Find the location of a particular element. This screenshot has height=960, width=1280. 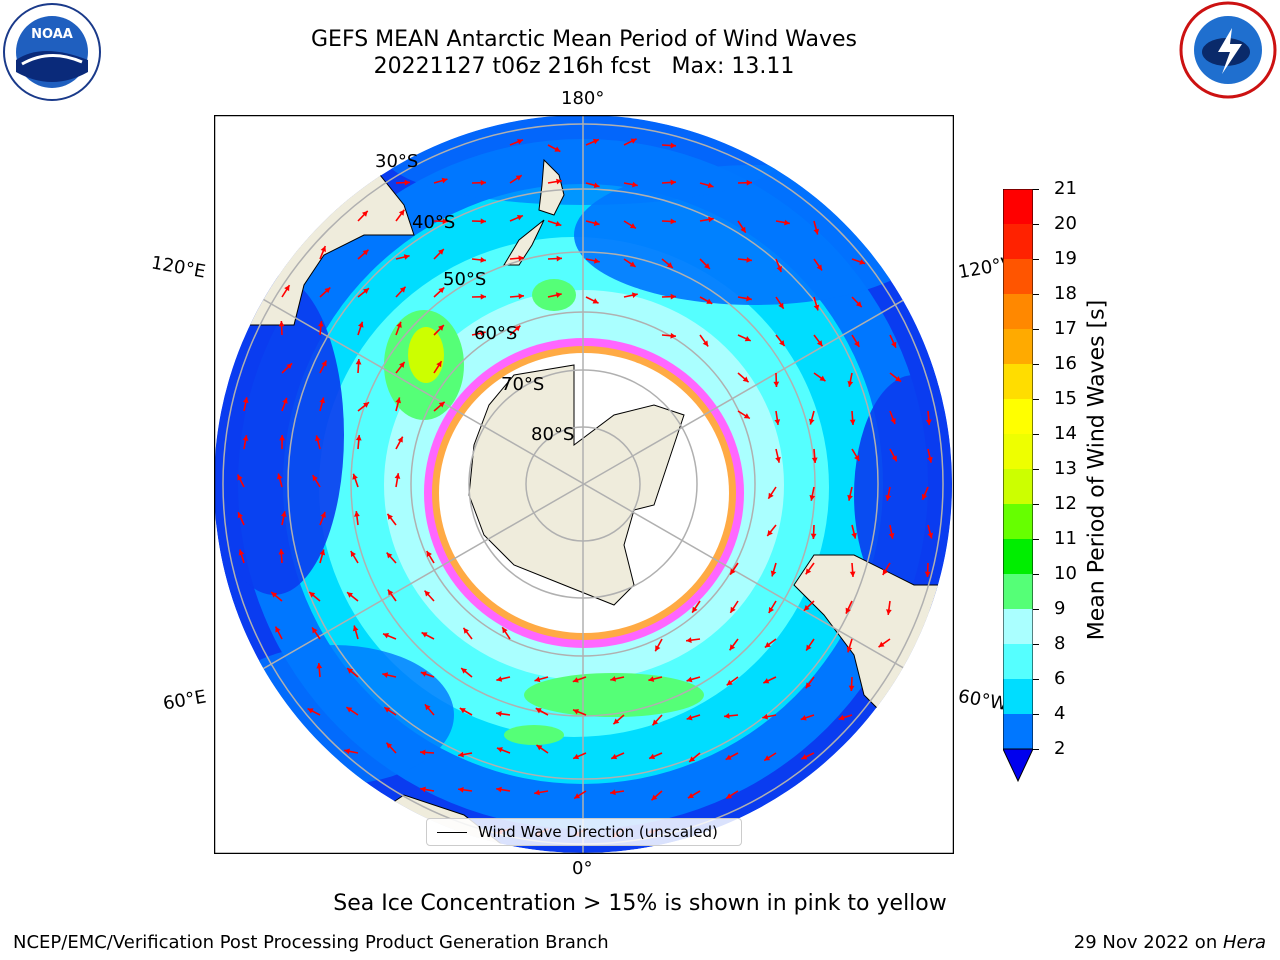

footer-date-text: 29 Nov 2022 on is located at coordinates (1148, 942).